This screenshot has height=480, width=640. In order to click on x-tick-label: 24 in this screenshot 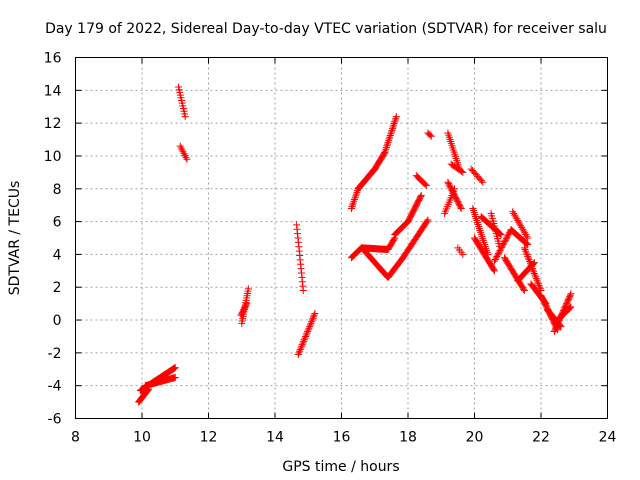, I will do `click(608, 438)`.